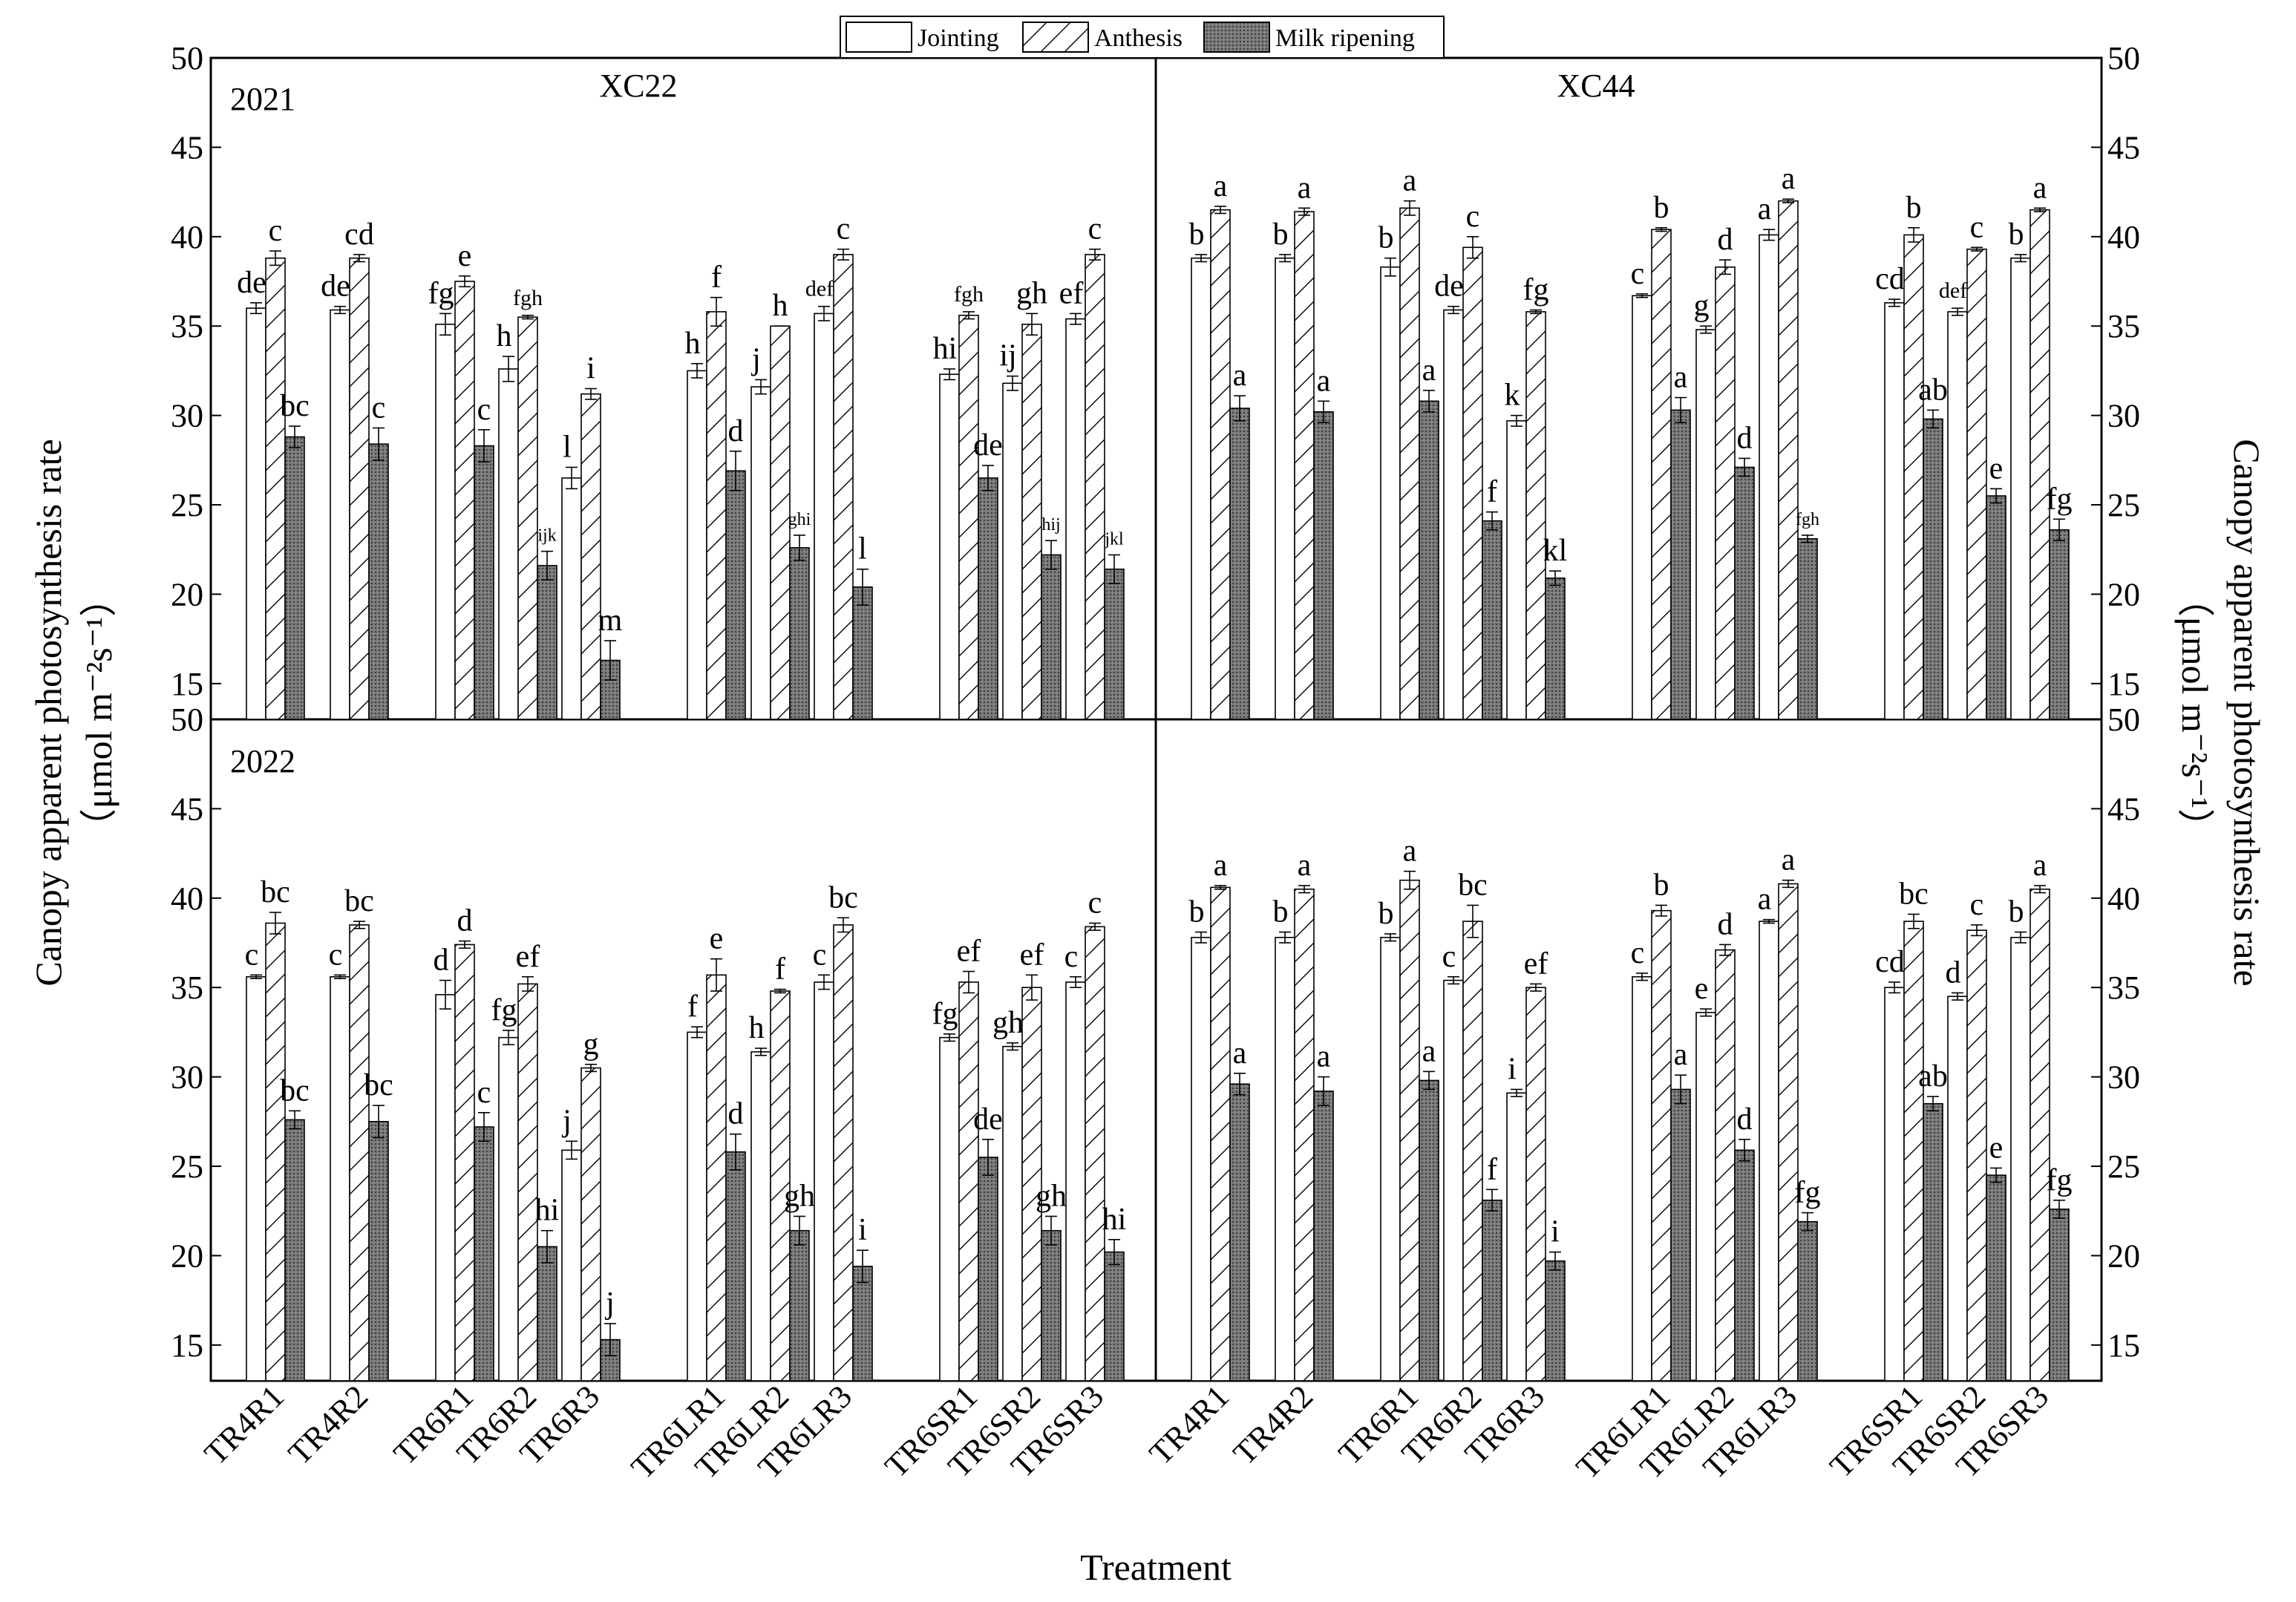 The height and width of the screenshot is (1602, 2296). Describe the element at coordinates (2195, 713) in the screenshot. I see `y-axis-unit-right: （μmol m⁻²s⁻¹）` at that location.